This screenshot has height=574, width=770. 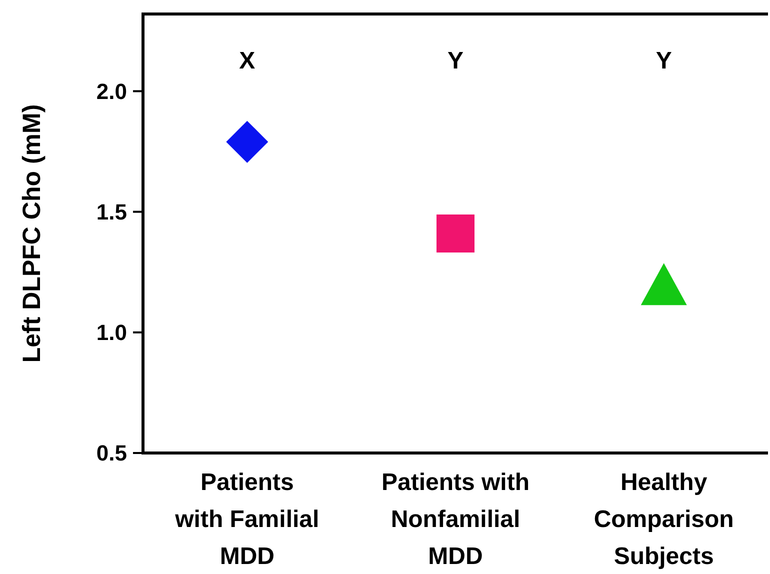 What do you see at coordinates (247, 60) in the screenshot?
I see `annotation: X` at bounding box center [247, 60].